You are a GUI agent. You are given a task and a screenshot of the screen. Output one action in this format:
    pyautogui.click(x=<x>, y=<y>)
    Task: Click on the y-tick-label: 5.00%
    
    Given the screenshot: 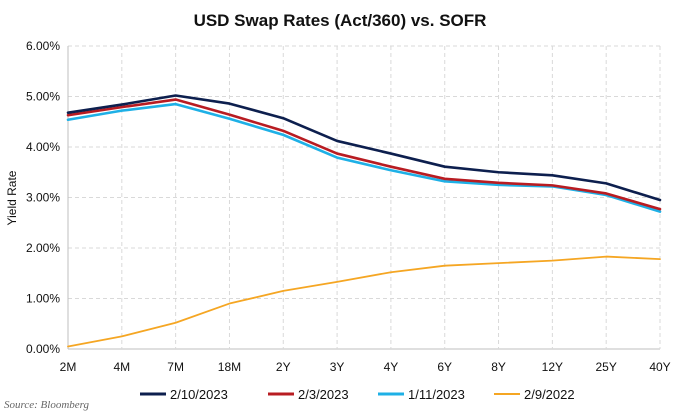 What is the action you would take?
    pyautogui.click(x=43, y=97)
    